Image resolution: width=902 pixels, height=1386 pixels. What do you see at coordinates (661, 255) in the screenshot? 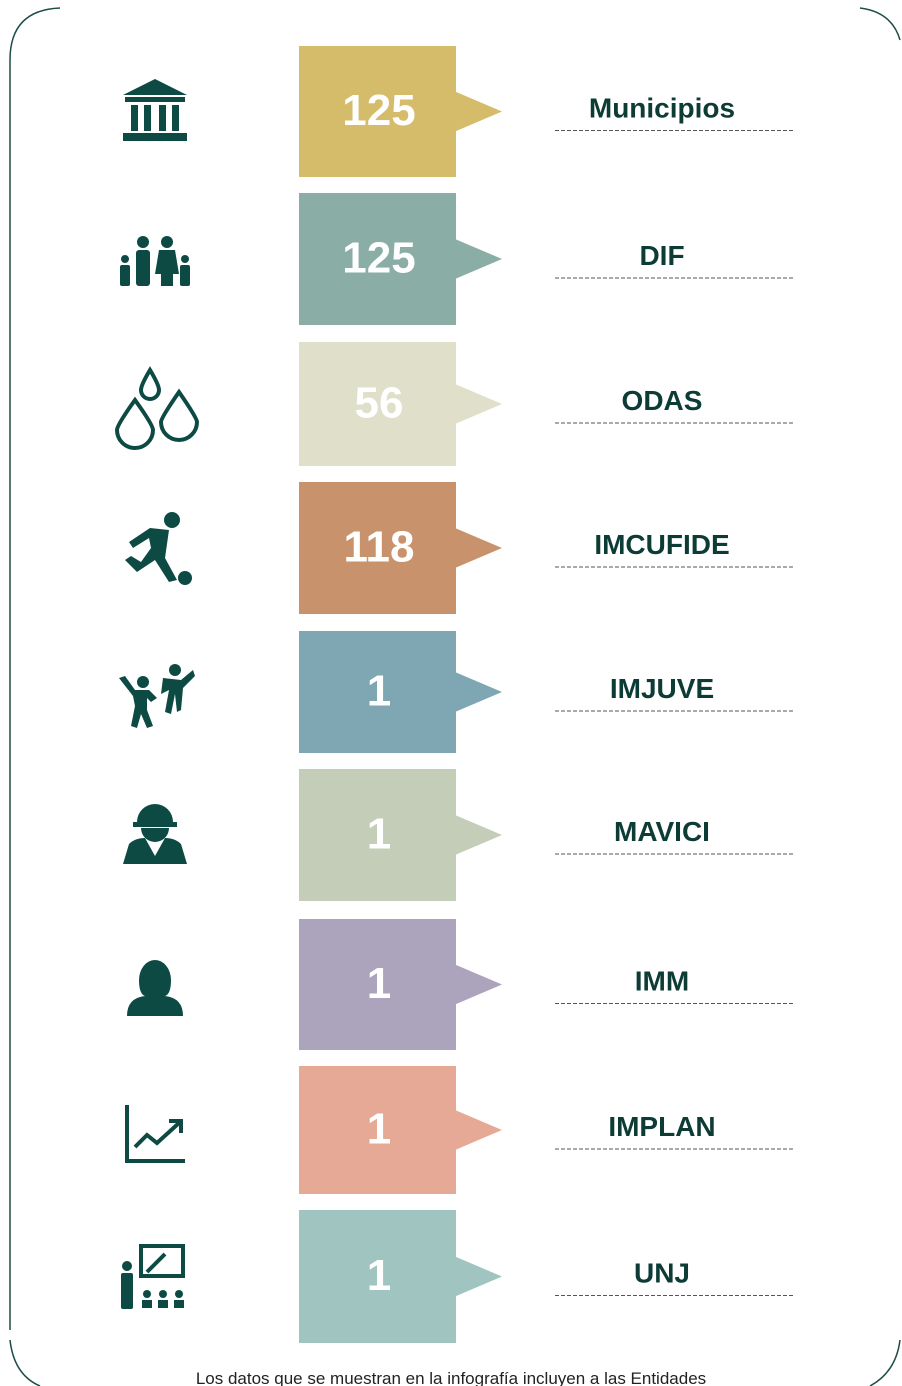
I see `label: DIF` at bounding box center [661, 255].